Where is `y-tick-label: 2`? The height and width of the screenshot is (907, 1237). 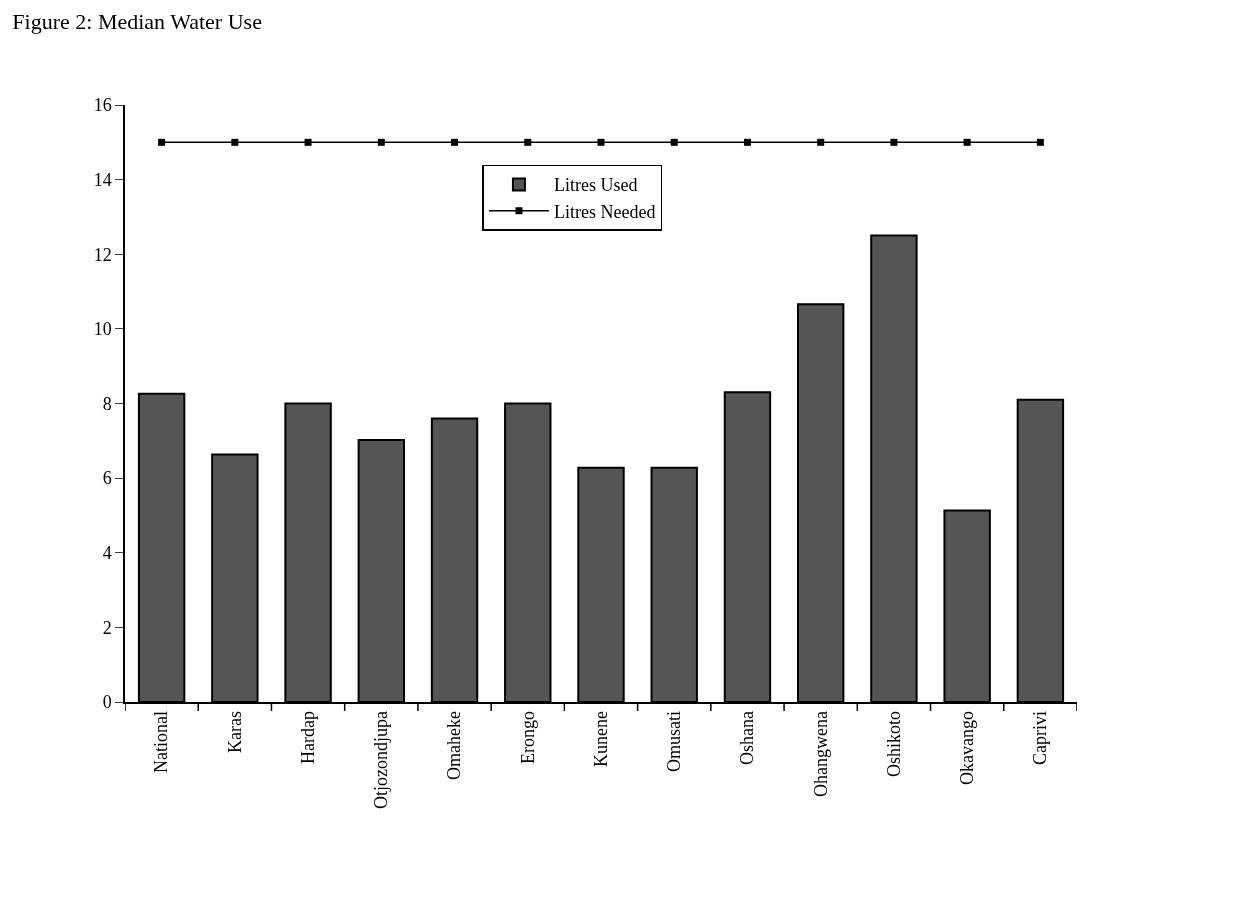
y-tick-label: 2 is located at coordinates (107, 627).